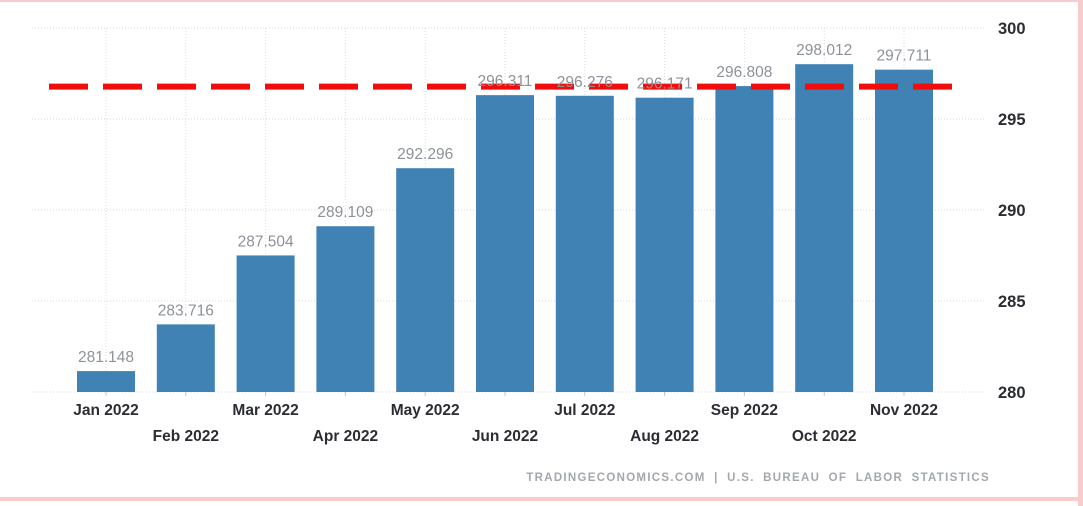 The image size is (1083, 506). I want to click on bar-value-label: 296.311, so click(505, 81).